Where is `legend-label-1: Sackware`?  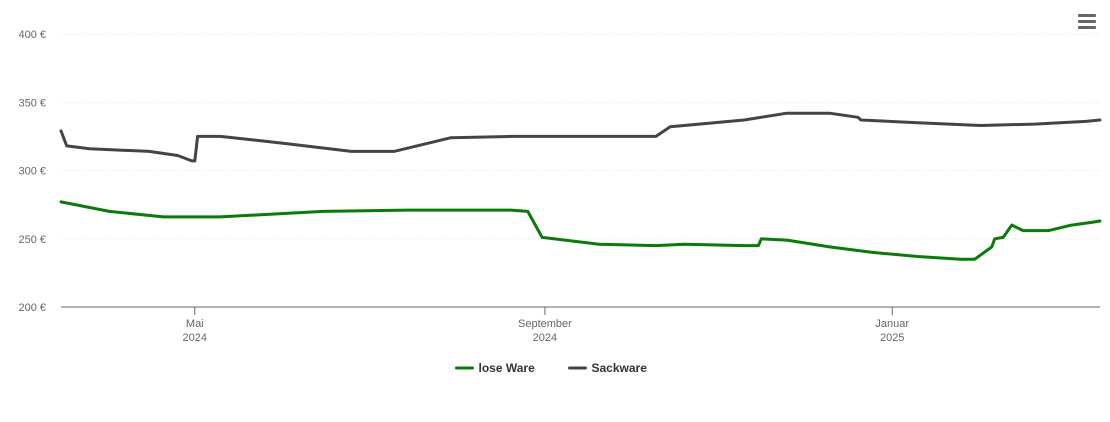 legend-label-1: Sackware is located at coordinates (620, 368).